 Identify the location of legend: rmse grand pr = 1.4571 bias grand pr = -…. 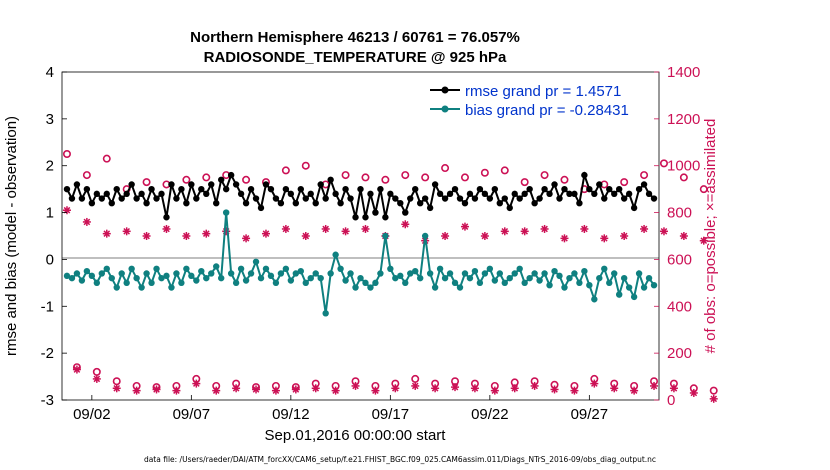
(539, 101).